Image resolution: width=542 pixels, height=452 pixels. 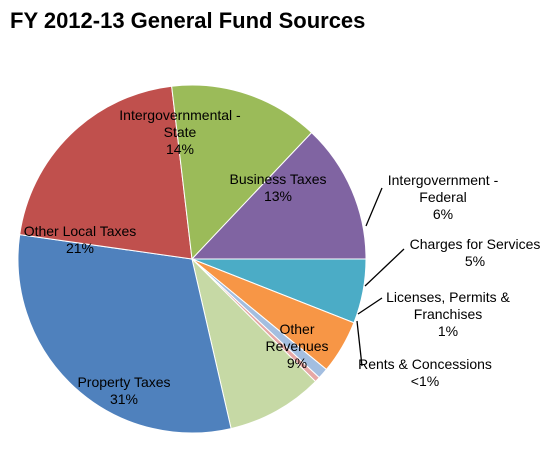 What do you see at coordinates (277, 187) in the screenshot?
I see `slice-label-business-taxes: Business Taxes 13%` at bounding box center [277, 187].